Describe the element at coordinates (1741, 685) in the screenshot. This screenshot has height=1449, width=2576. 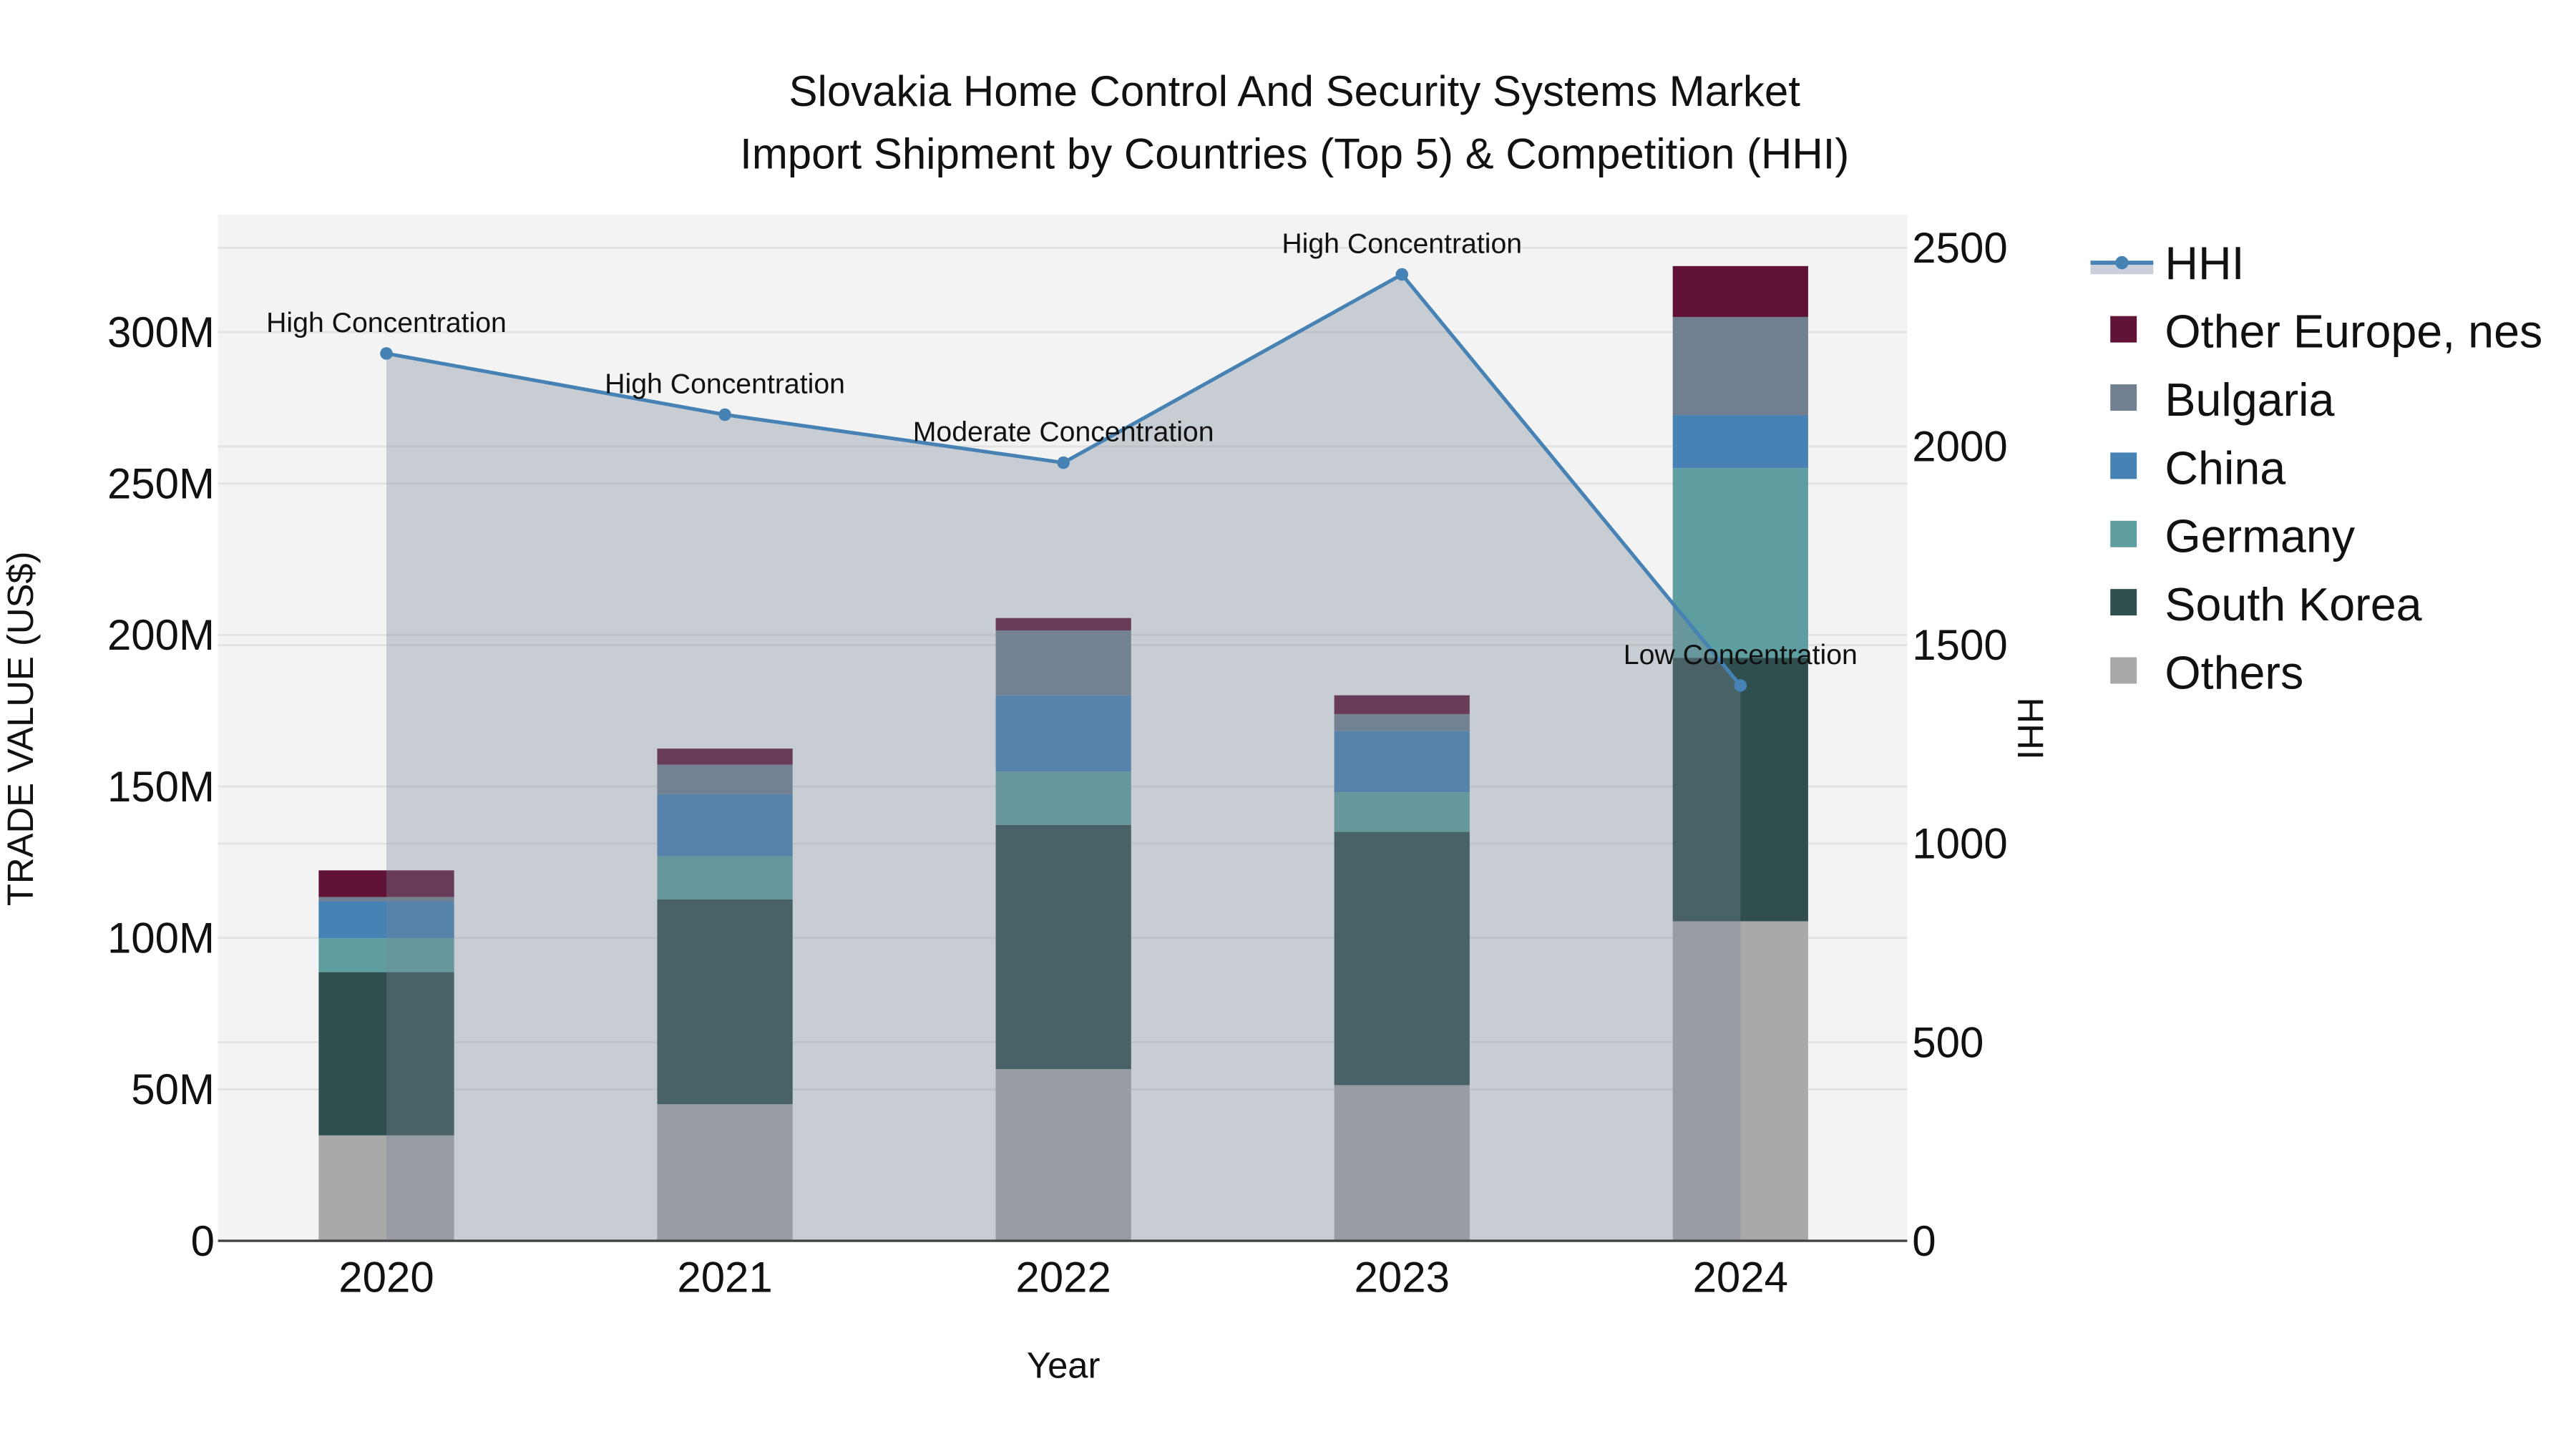
I see `hhi-point-2024` at that location.